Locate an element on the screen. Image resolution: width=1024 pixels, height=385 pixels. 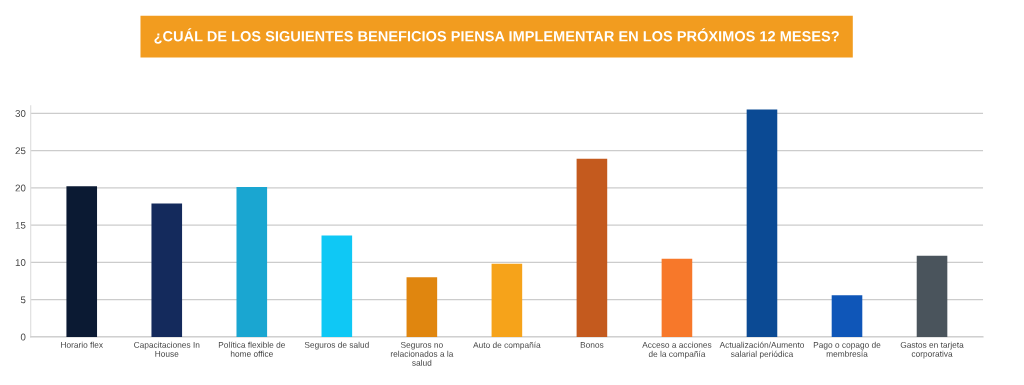
y-tick-label: 20 is located at coordinates (20, 188).